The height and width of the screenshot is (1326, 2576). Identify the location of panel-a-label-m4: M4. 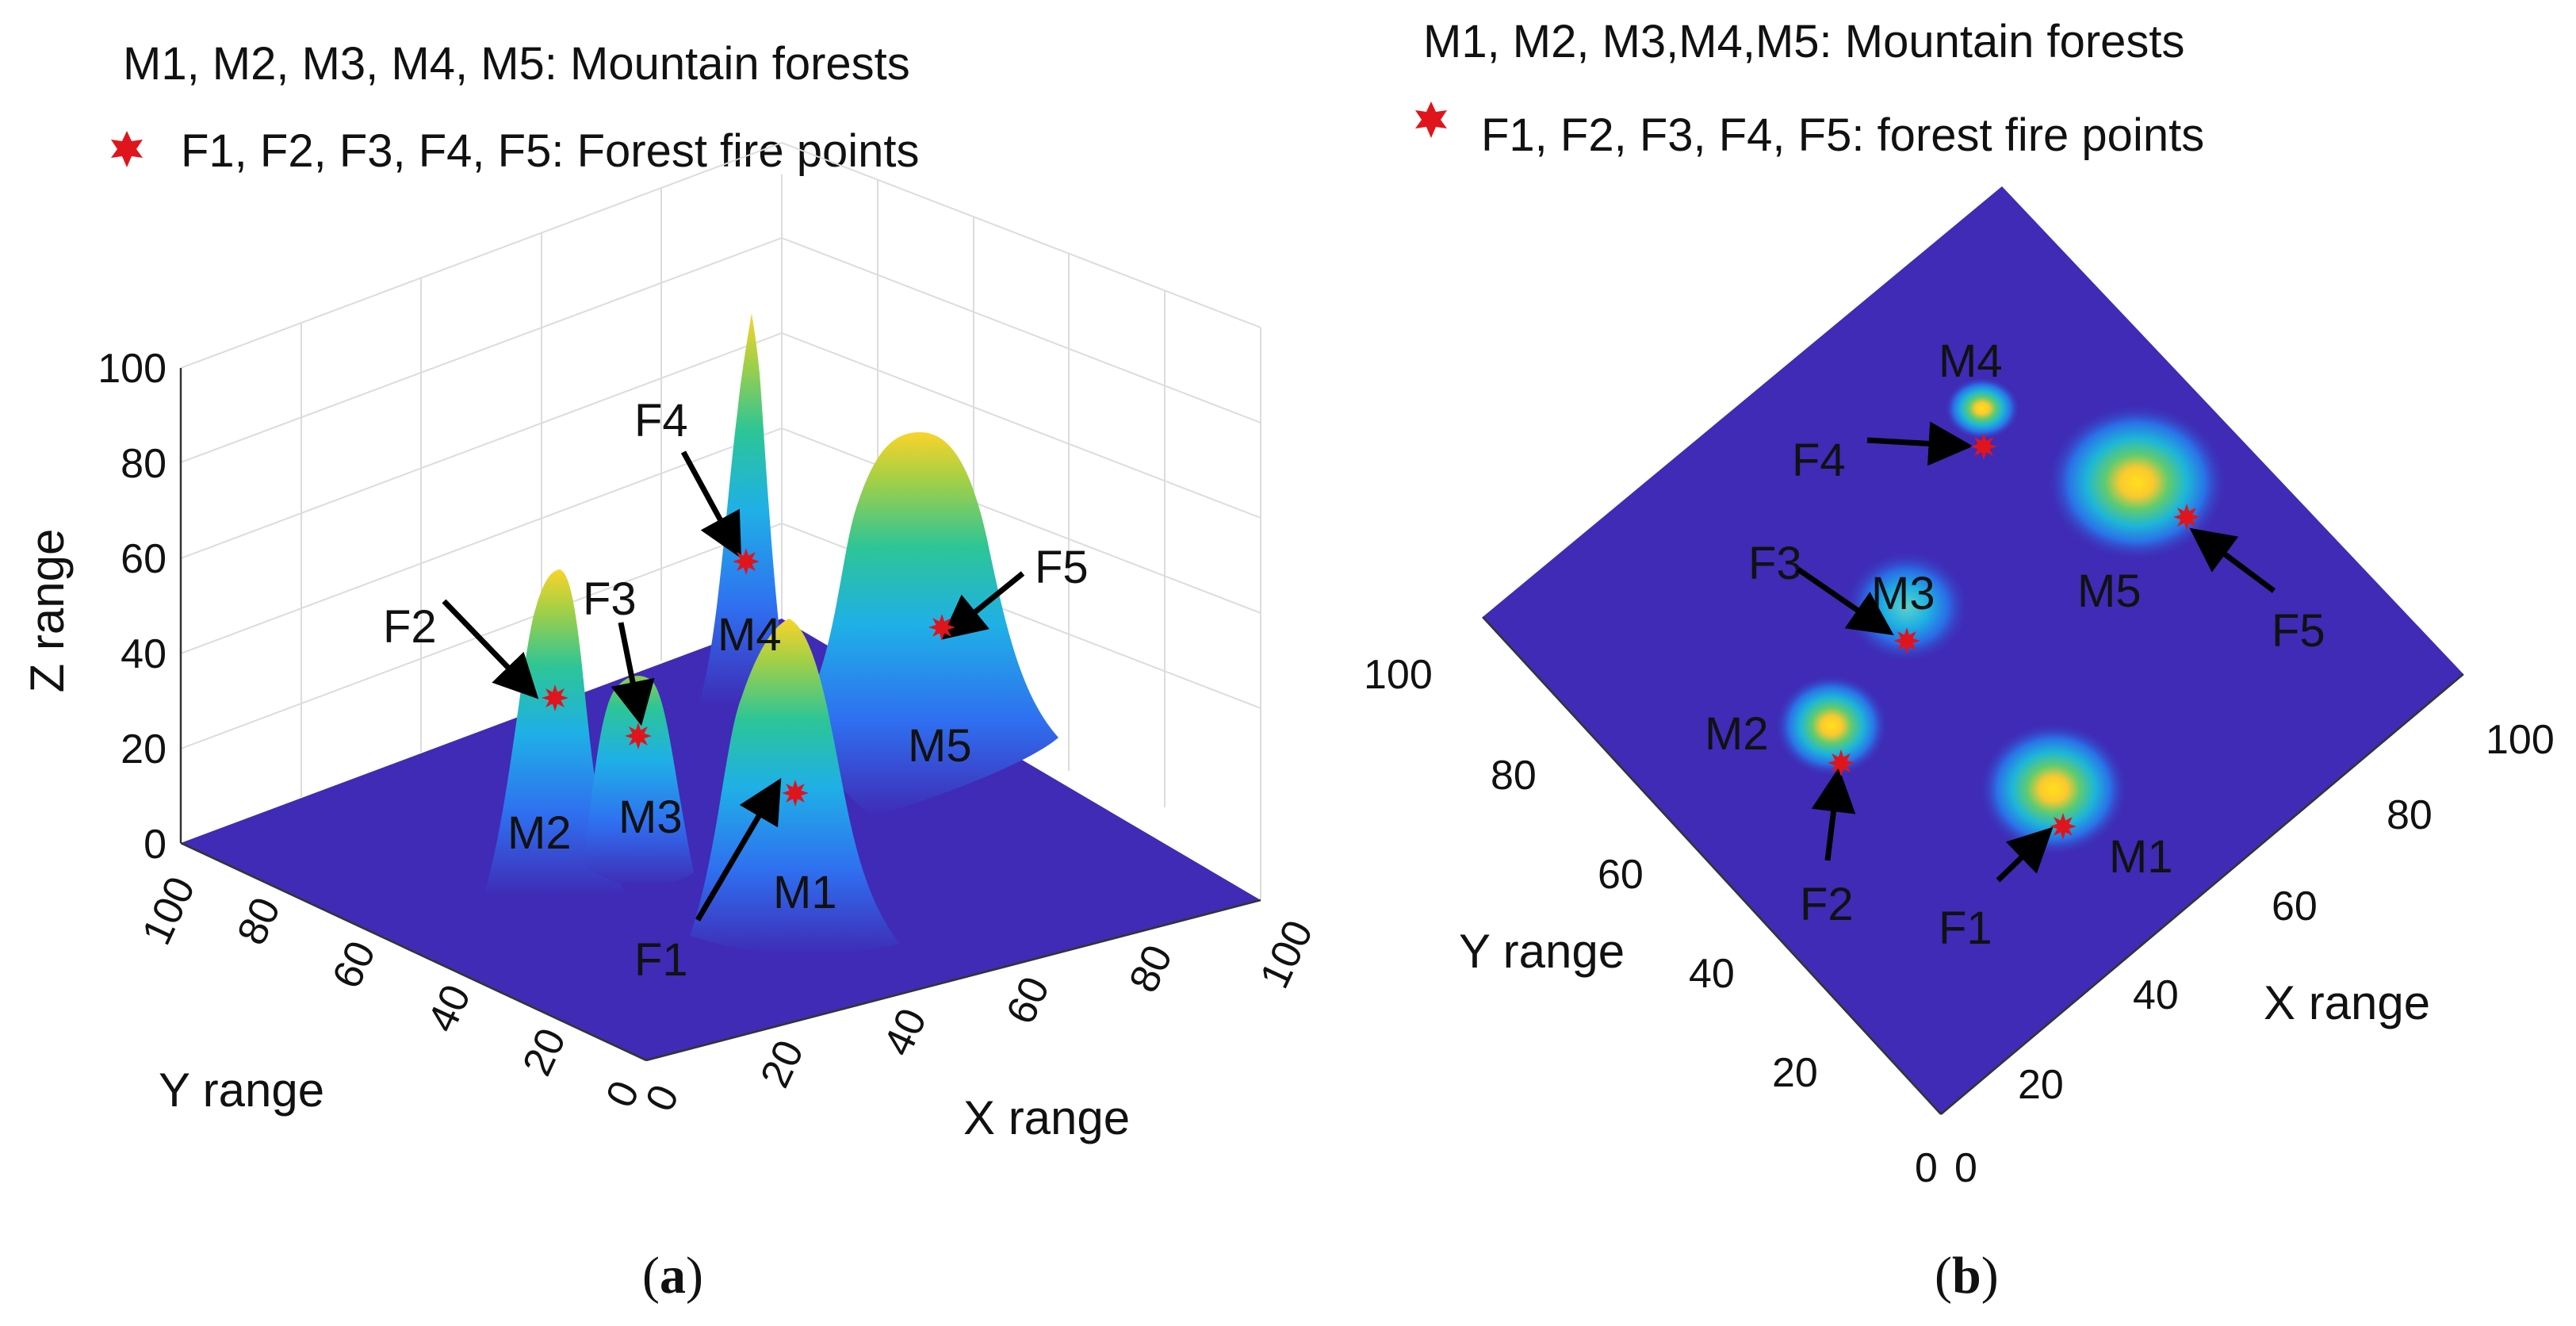
(750, 635).